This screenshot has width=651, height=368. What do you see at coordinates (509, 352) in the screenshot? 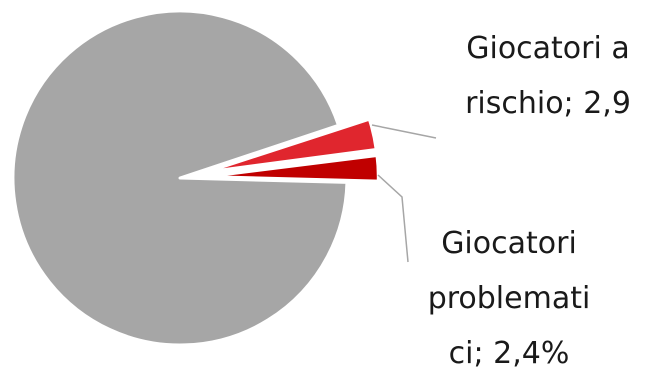
I see `slice-giocatori-problematici-label-line: ci; 2,4%` at bounding box center [509, 352].